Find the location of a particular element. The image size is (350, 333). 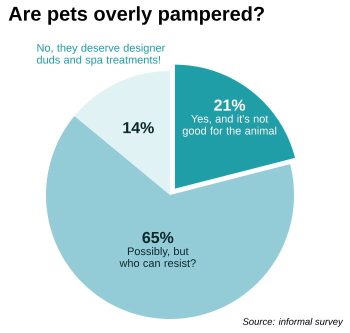

chart-title: Are pets overly pampered? is located at coordinates (136, 15).